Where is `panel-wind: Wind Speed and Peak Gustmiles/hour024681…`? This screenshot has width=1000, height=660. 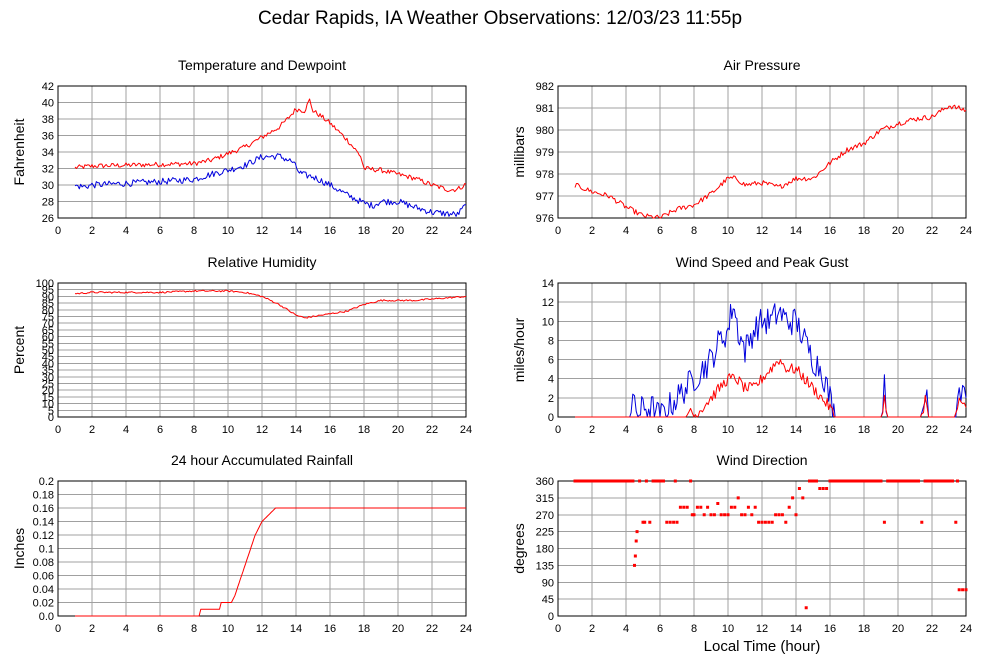 panel-wind: Wind Speed and Peak Gustmiles/hour024681… is located at coordinates (741, 345).